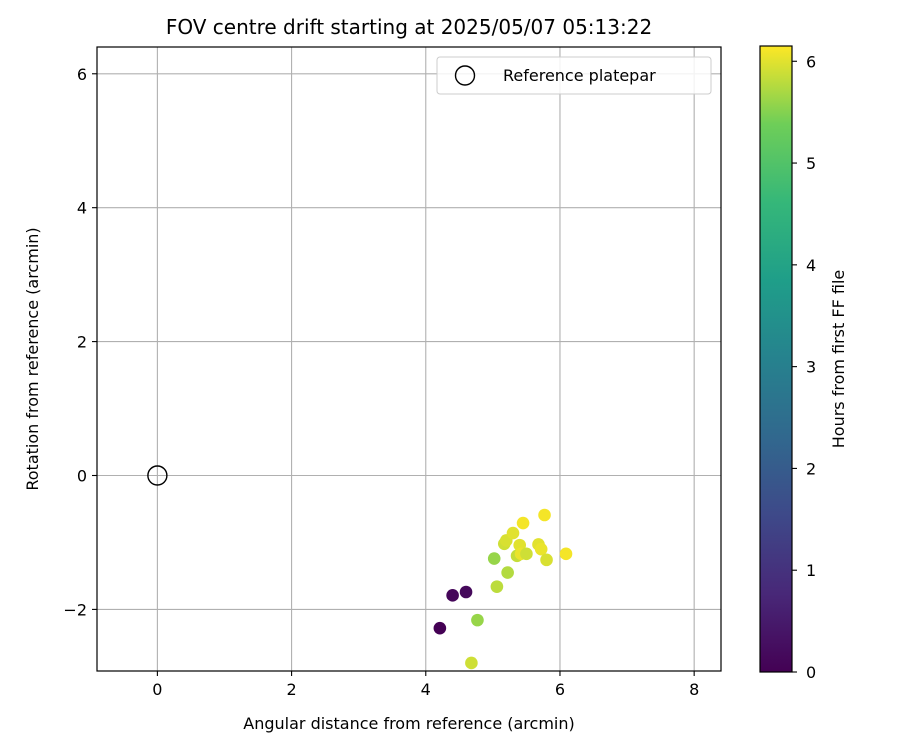 The height and width of the screenshot is (750, 900). What do you see at coordinates (811, 367) in the screenshot?
I see `colorbar-tick-label: 3` at bounding box center [811, 367].